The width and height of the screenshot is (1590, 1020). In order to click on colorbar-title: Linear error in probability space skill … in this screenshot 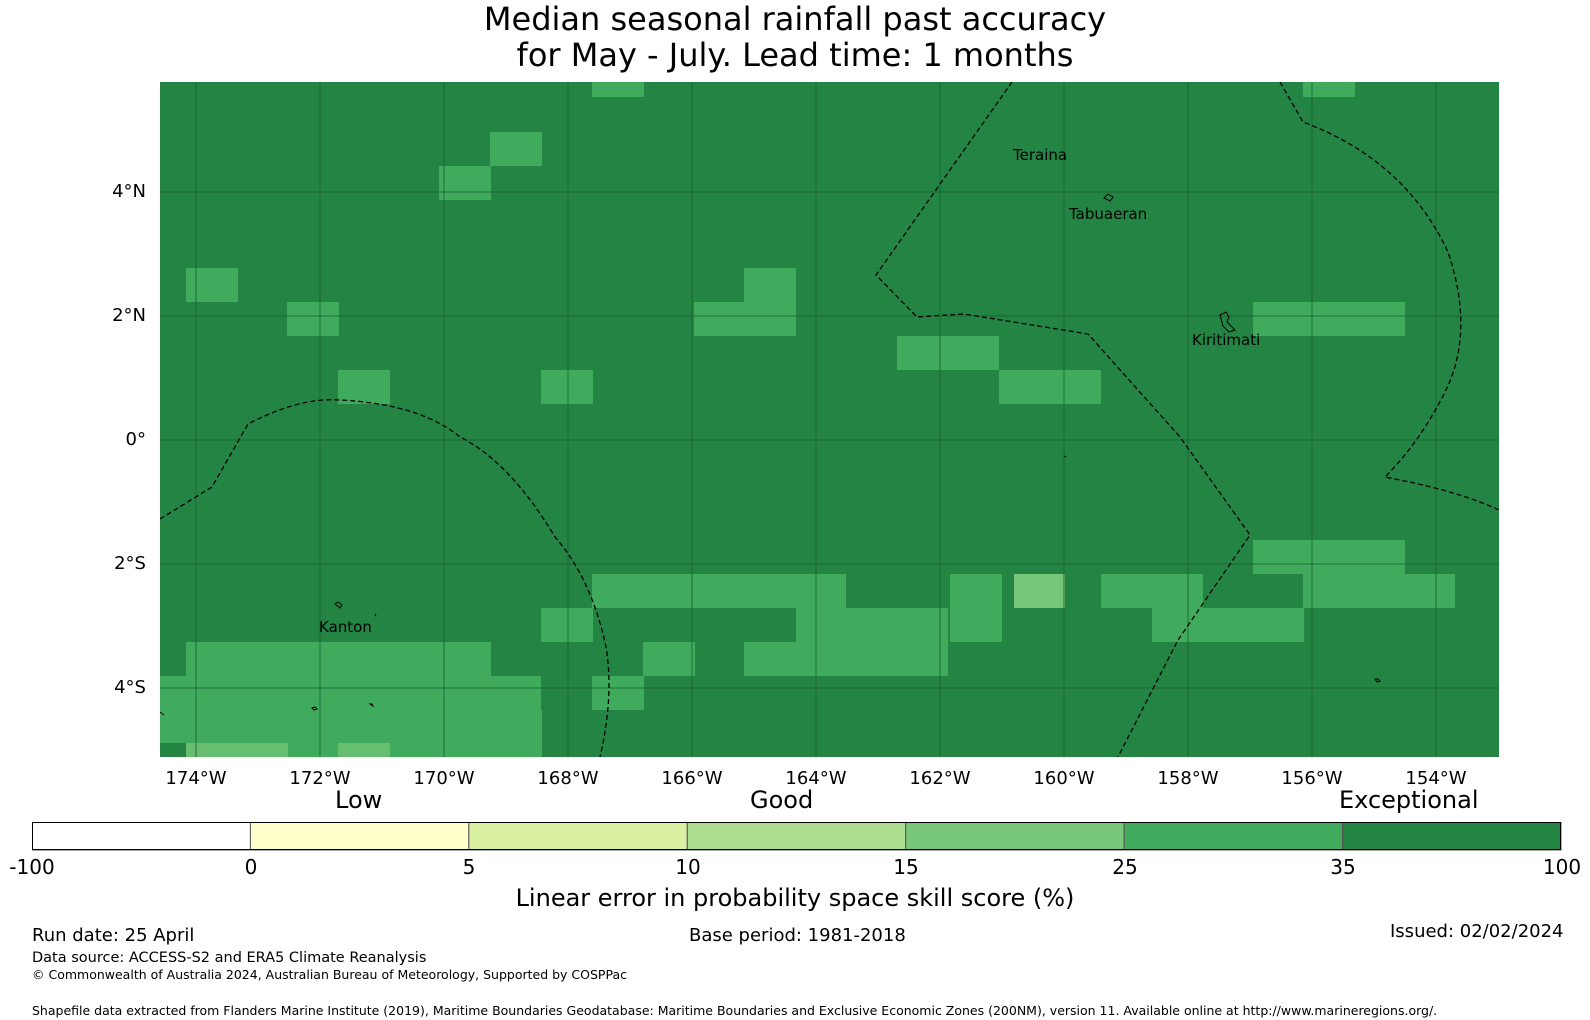, I will do `click(795, 898)`.